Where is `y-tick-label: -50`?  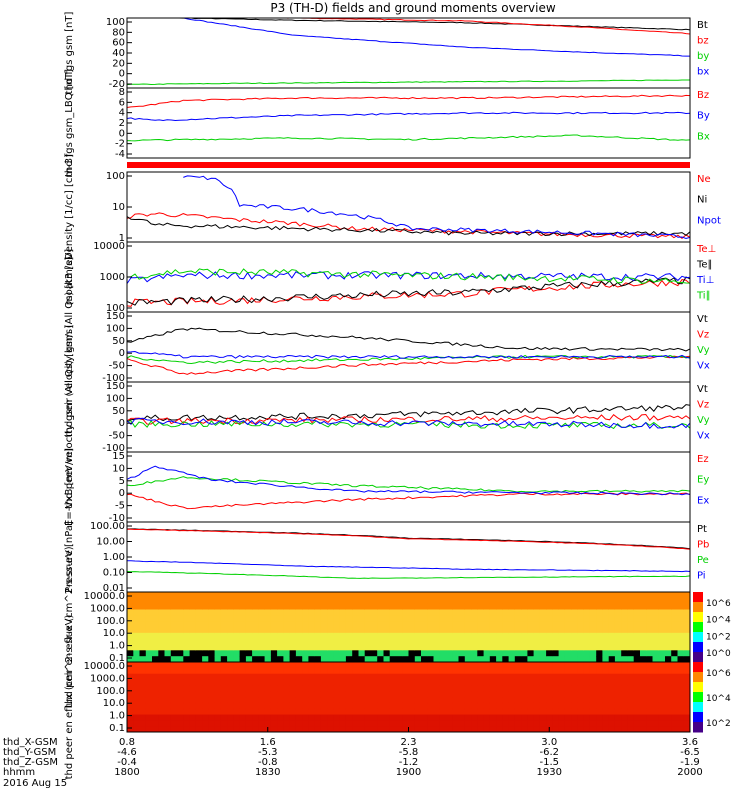 y-tick-label: -50 is located at coordinates (117, 436).